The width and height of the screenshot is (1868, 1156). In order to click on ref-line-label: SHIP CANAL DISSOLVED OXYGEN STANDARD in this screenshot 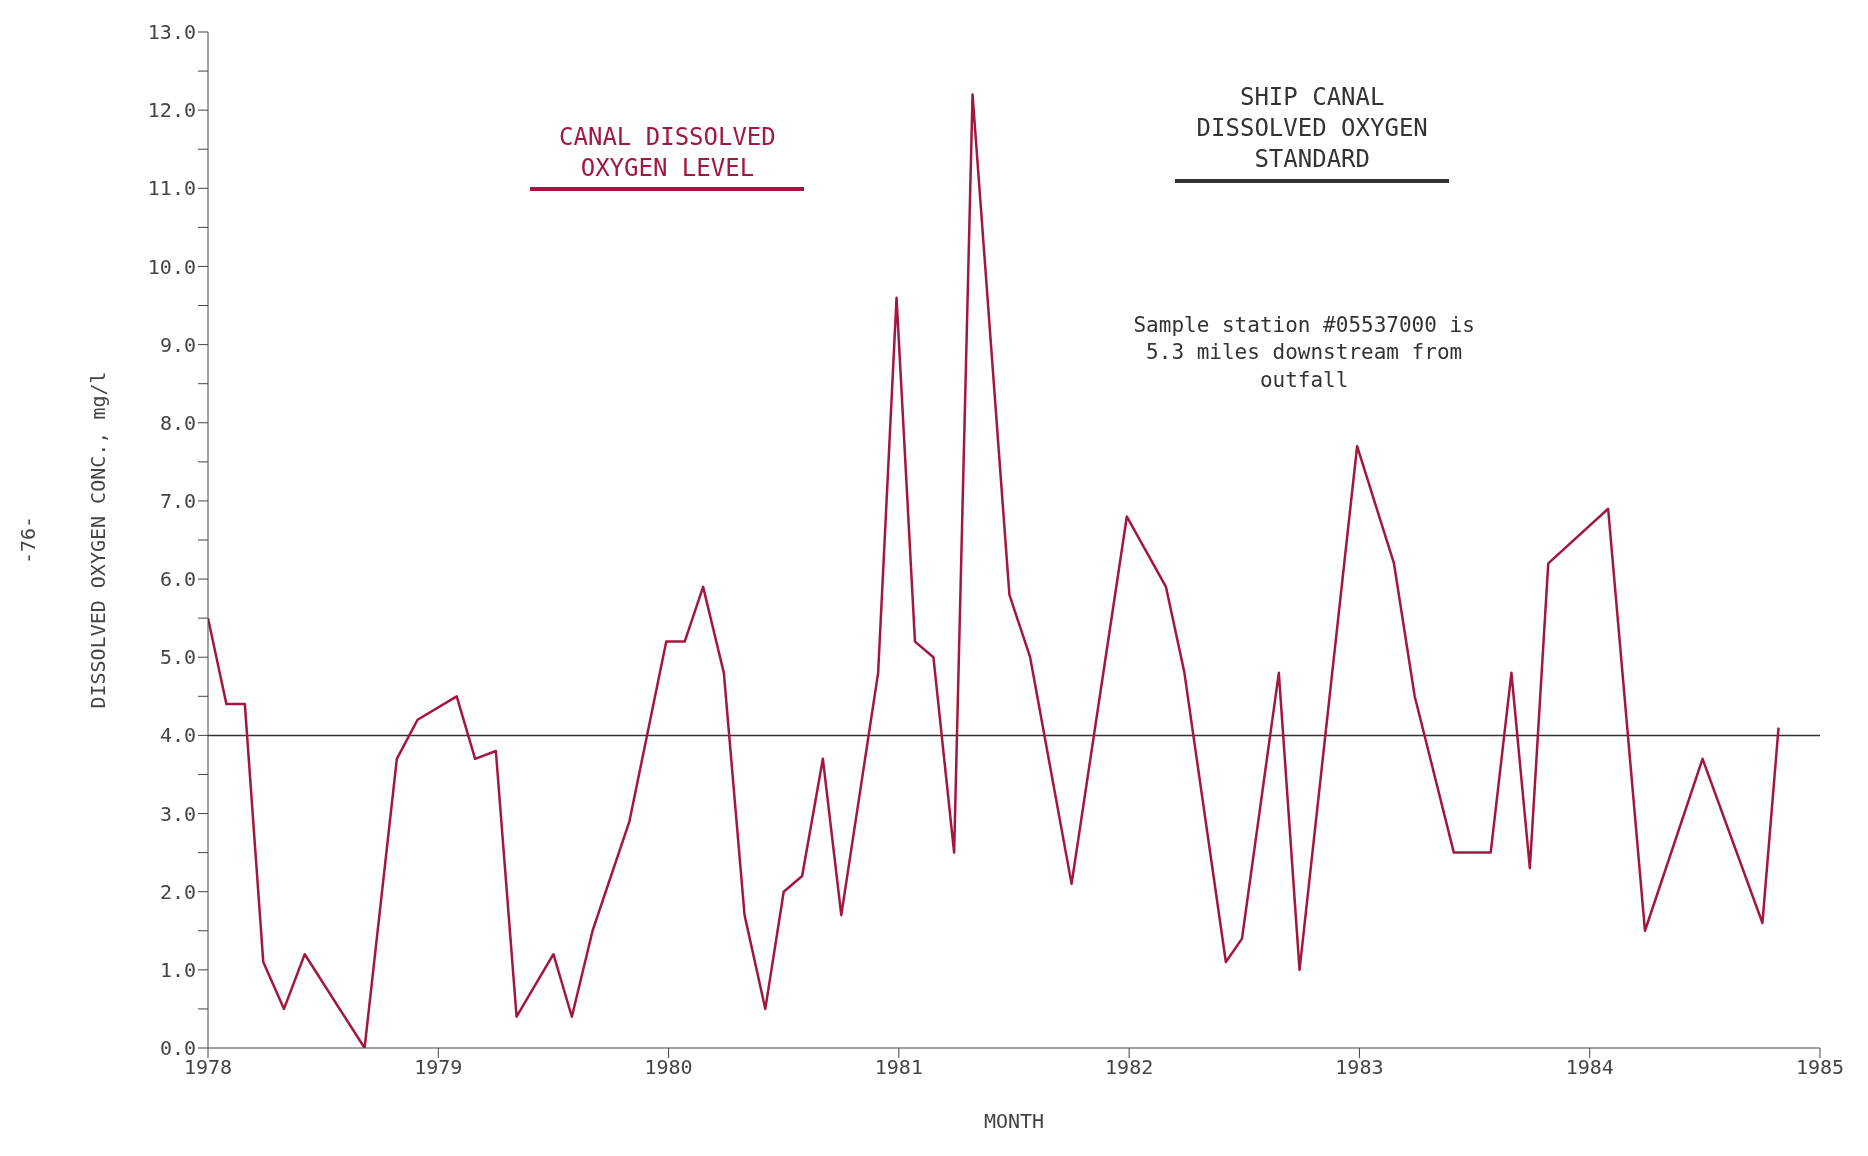, I will do `click(1312, 129)`.